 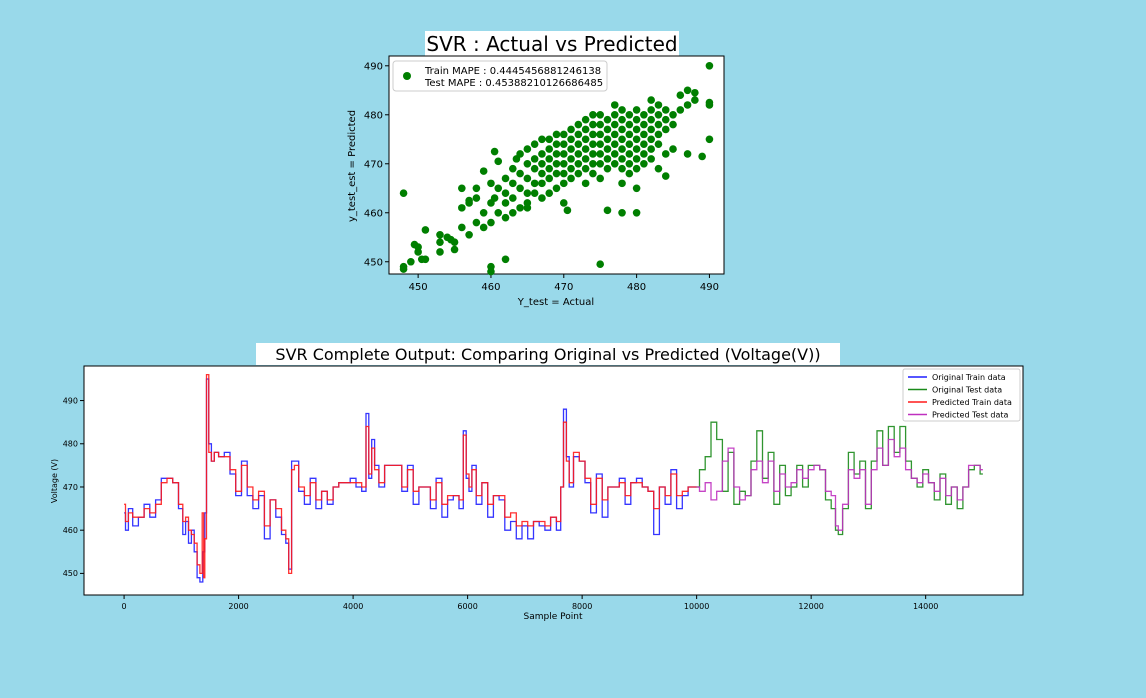 I want to click on scatter-x-tick-label: 480, so click(x=636, y=287).